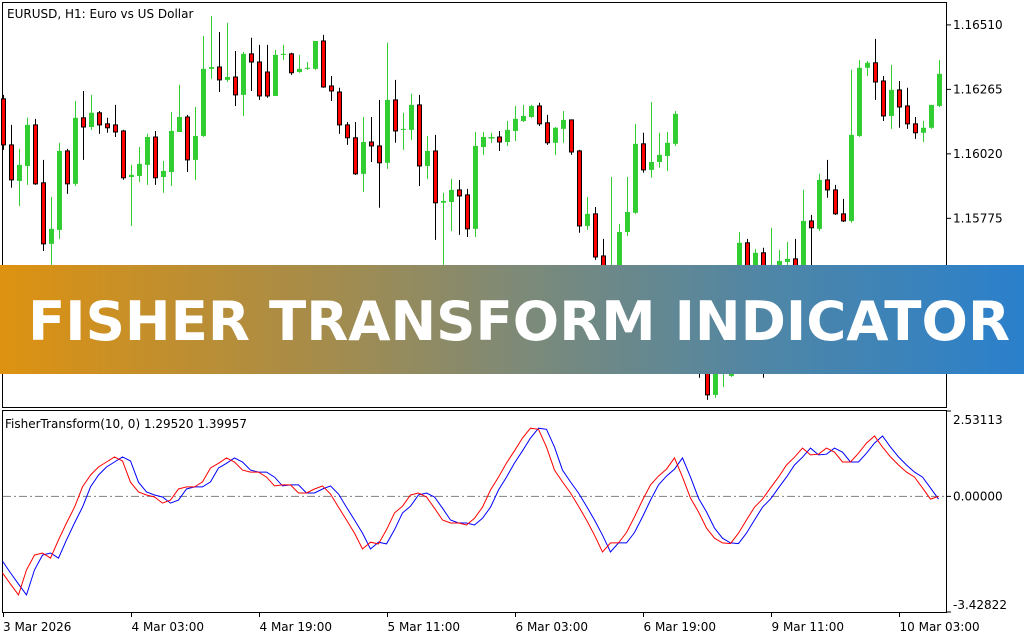 The image size is (1024, 640). I want to click on time-tick-label: 10 Mar 03:00, so click(940, 627).